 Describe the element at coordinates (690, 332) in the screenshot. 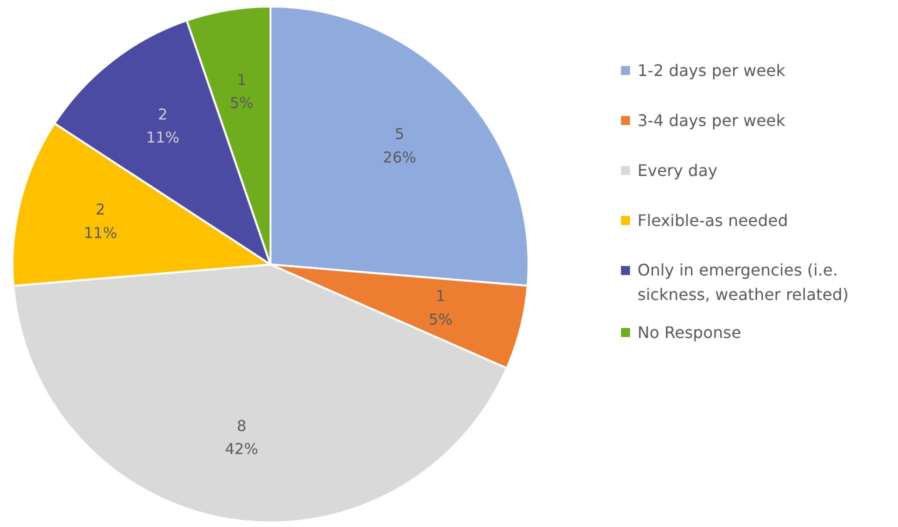

I see `legend-label: No Response` at that location.